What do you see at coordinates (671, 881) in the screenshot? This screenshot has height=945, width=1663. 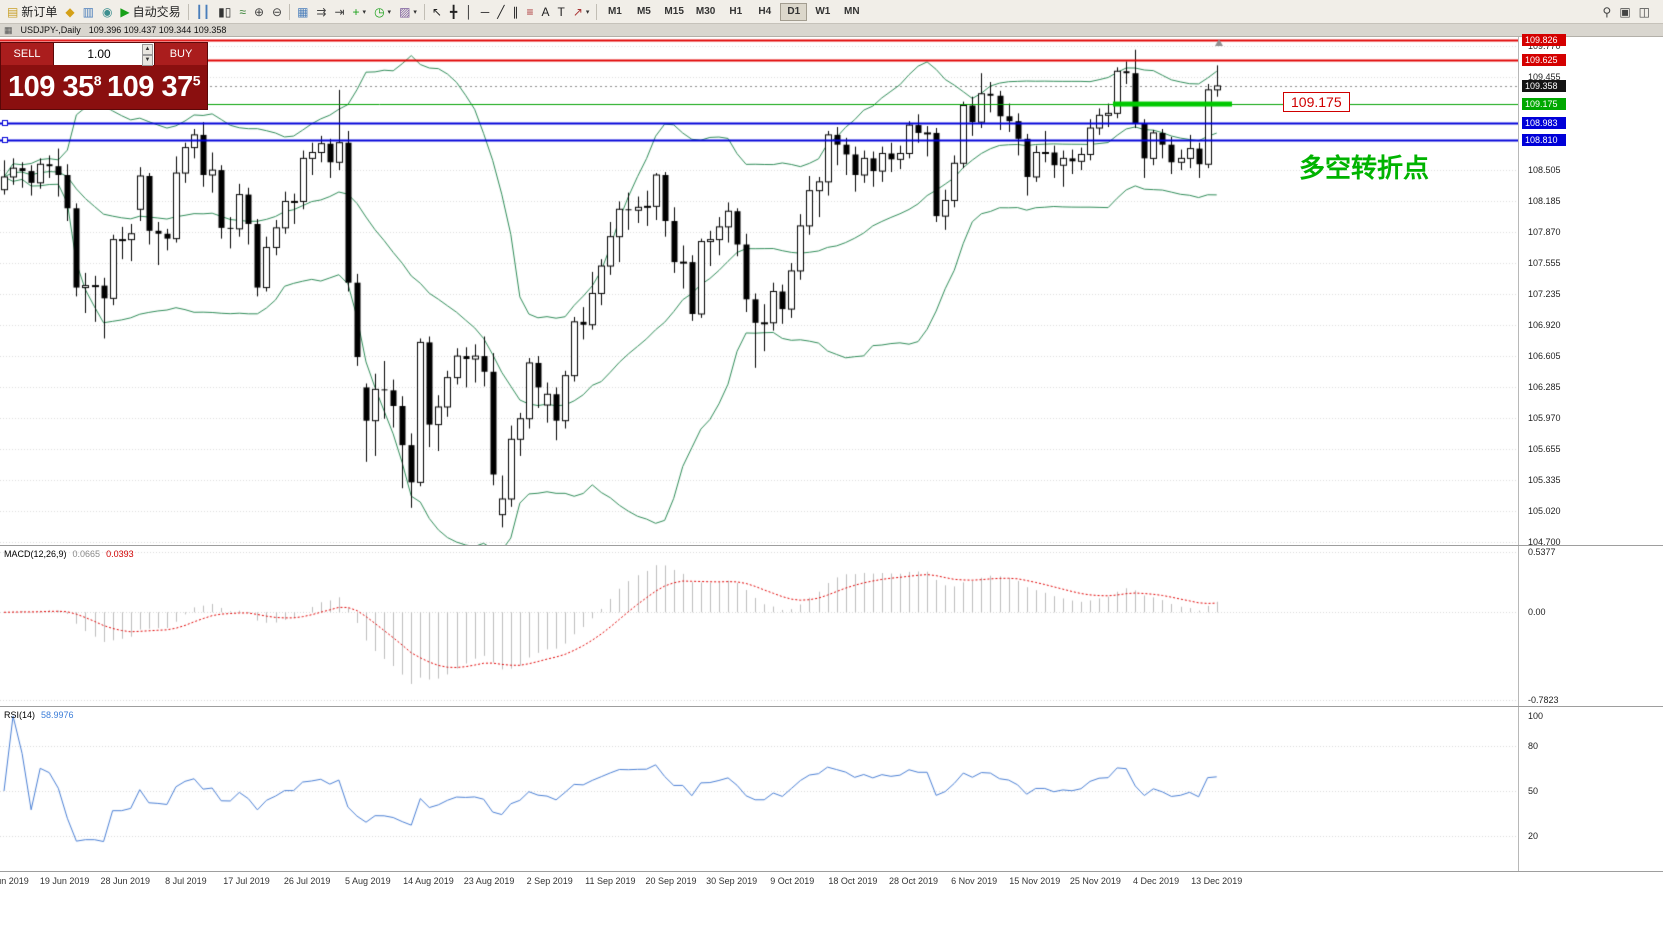 I see `date-label: 20 Sep 2019` at bounding box center [671, 881].